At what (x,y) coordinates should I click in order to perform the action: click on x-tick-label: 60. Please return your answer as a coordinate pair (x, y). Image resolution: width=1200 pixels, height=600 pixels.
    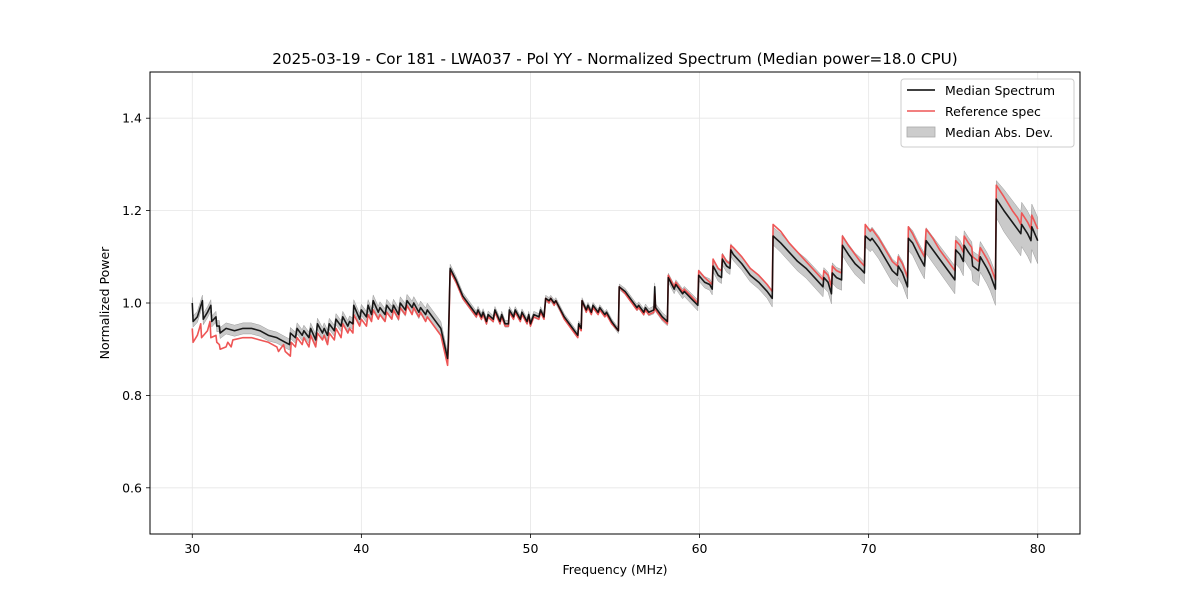
    Looking at the image, I should click on (700, 548).